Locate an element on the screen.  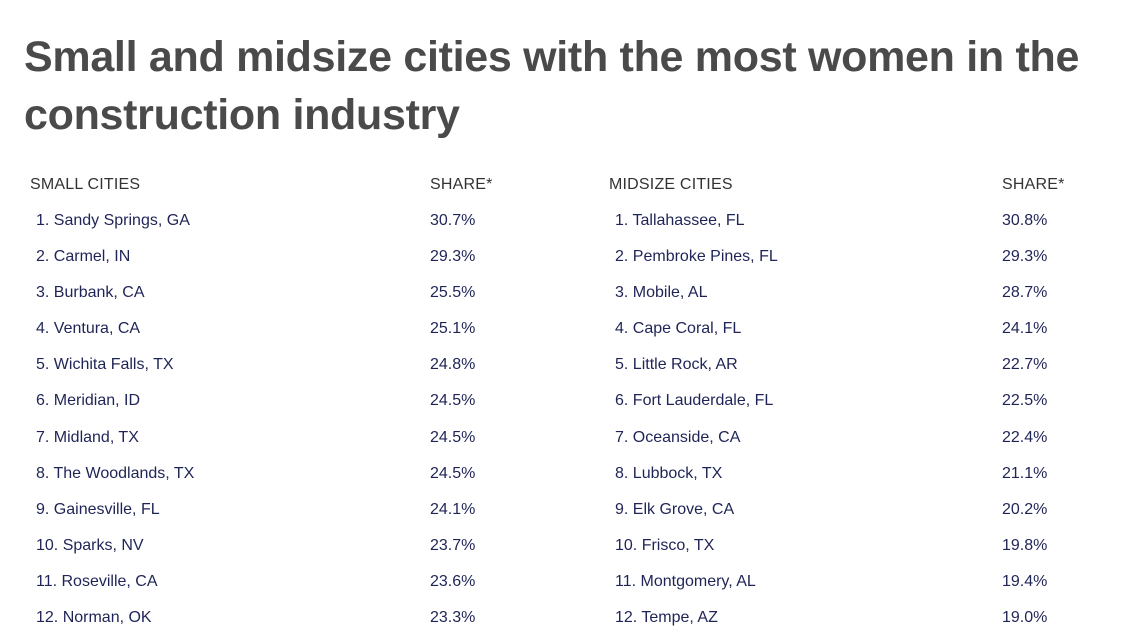
share-cell: 28.7% is located at coordinates (1025, 293).